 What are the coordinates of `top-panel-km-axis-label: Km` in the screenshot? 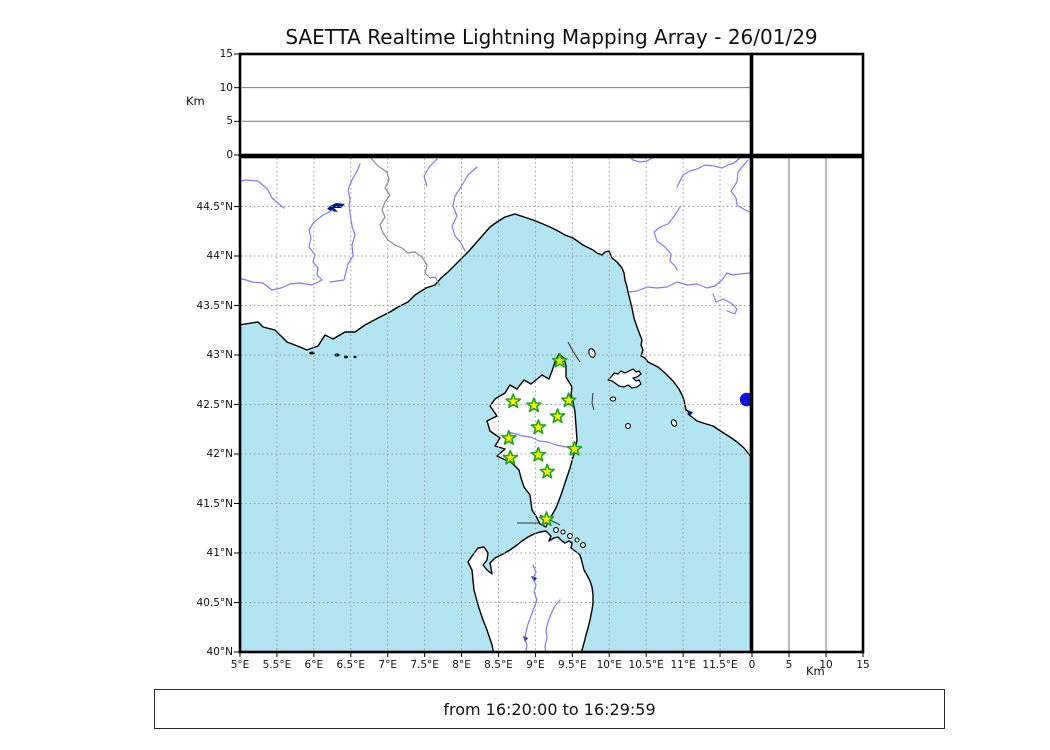 It's located at (195, 101).